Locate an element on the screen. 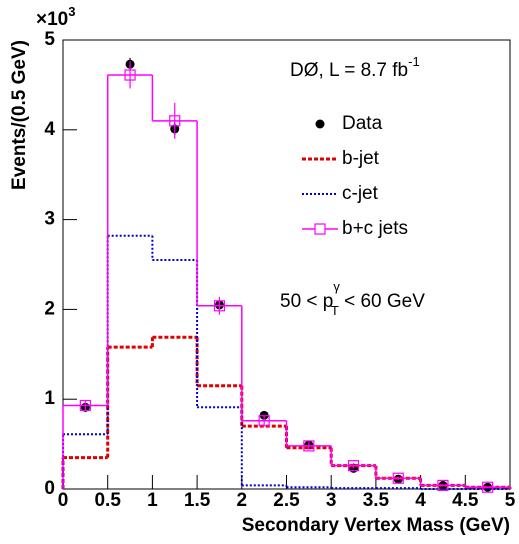 Image resolution: width=519 pixels, height=544 pixels. annotation-lumi: DØ, L = 8.7 fb-1 is located at coordinates (355, 67).